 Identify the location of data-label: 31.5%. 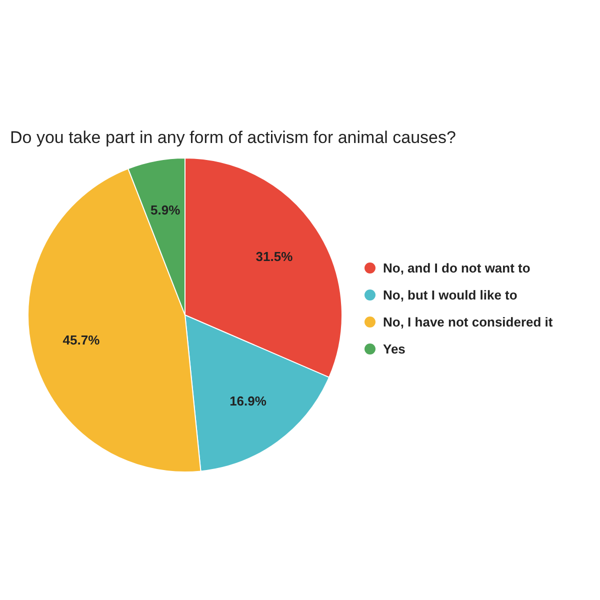
(275, 256).